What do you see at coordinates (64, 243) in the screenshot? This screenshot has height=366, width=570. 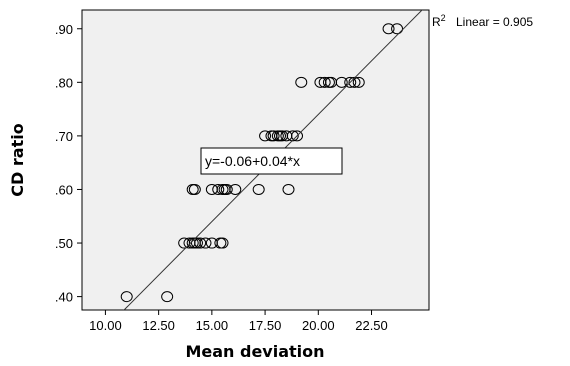 I see `y-tick-label: .50` at bounding box center [64, 243].